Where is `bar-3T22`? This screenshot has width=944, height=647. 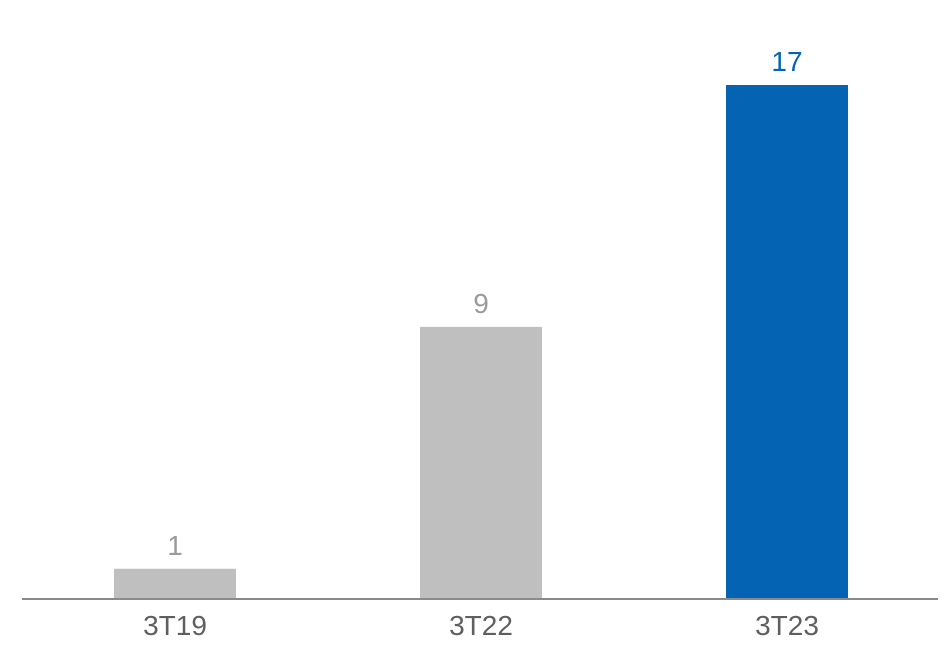
bar-3T22 is located at coordinates (481, 462).